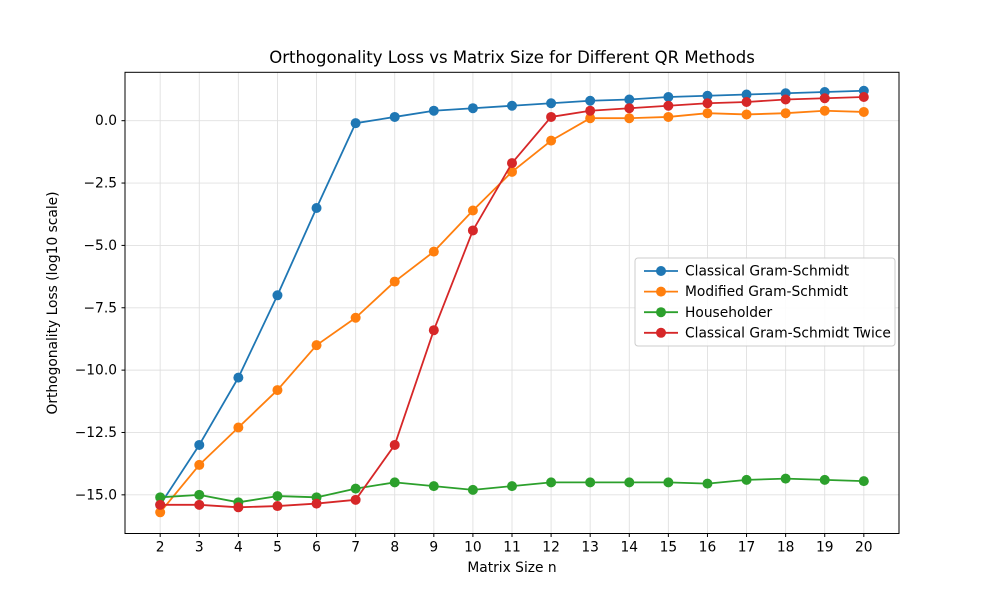 The image size is (1000, 604). Describe the element at coordinates (590, 548) in the screenshot. I see `x-tick-label: 13` at that location.